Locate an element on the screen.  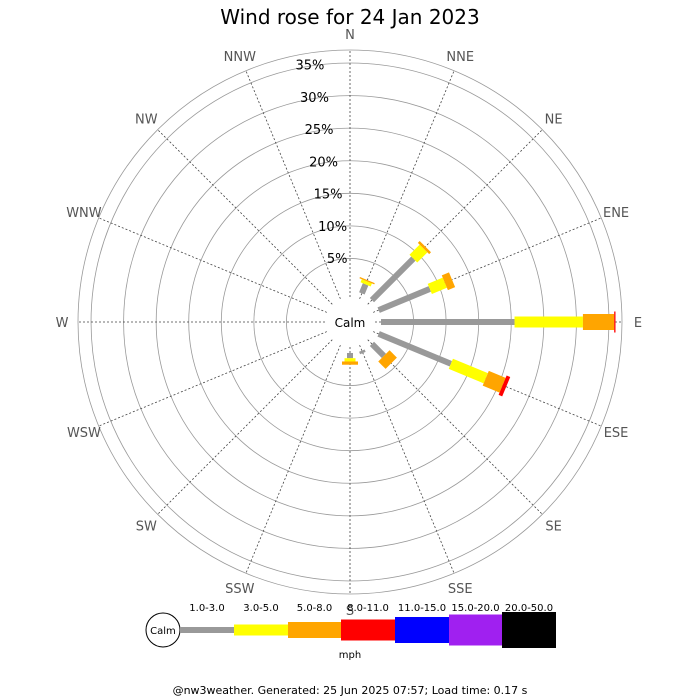
calm-circle is located at coordinates (350, 322).